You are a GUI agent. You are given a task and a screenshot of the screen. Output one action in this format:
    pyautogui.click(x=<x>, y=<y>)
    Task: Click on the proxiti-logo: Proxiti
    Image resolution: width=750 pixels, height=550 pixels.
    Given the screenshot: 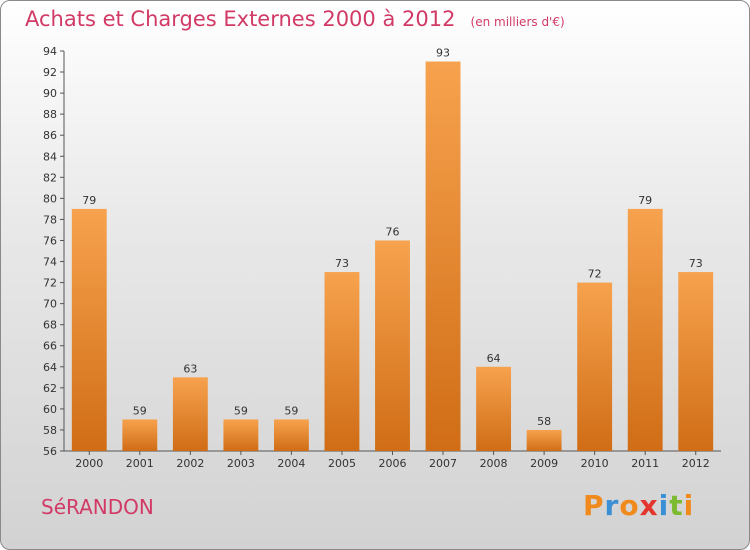 What is the action you would take?
    pyautogui.click(x=638, y=505)
    